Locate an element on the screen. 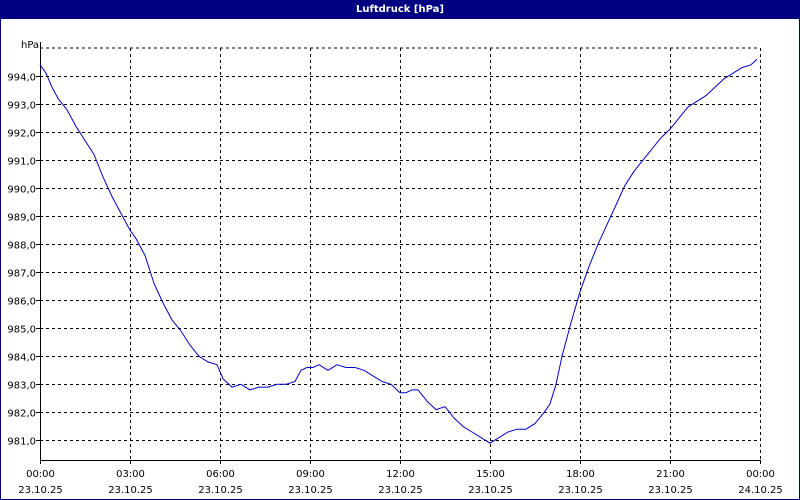  y-tick-label: 985,0 is located at coordinates (21, 330).